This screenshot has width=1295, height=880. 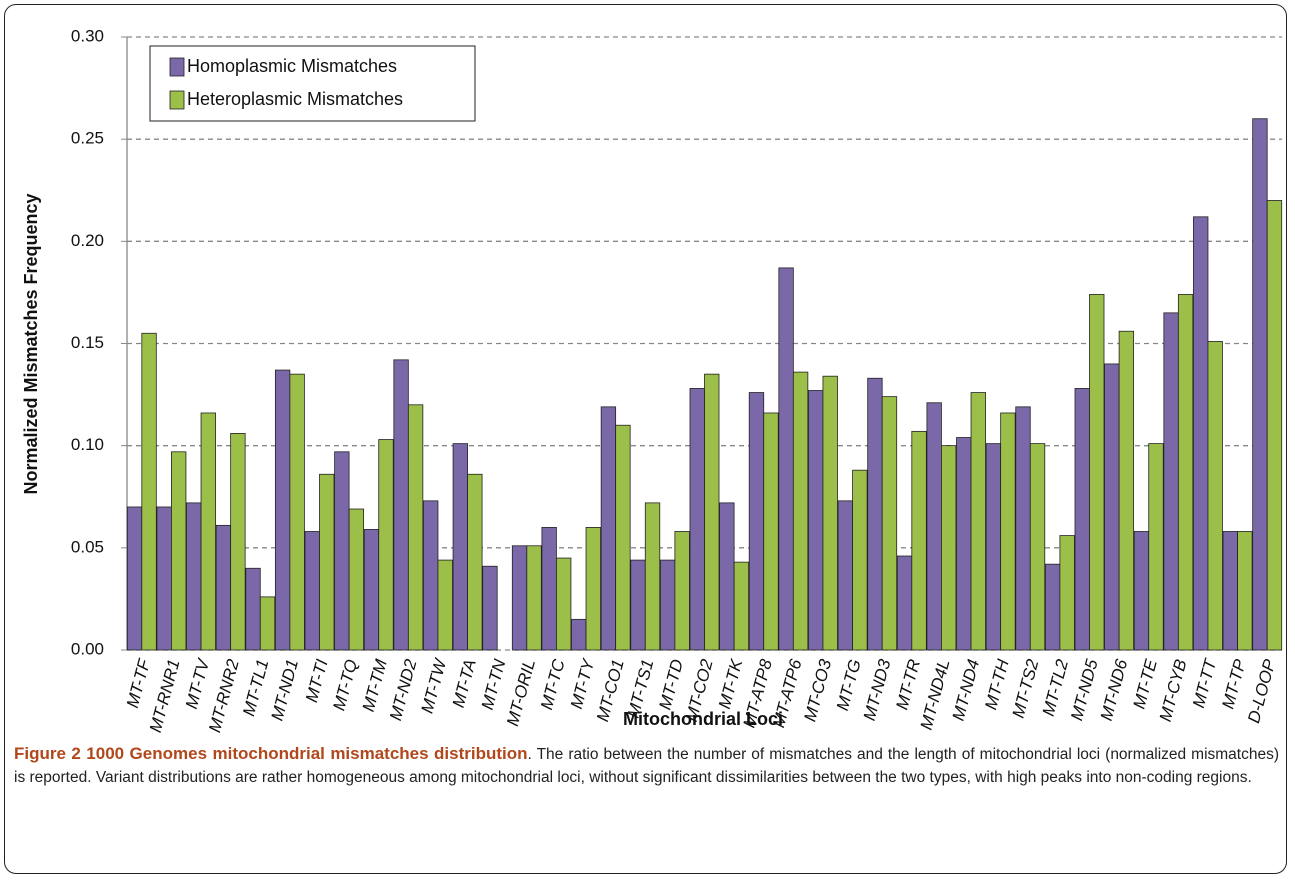 I want to click on x-tick-label: MT-TQ, so click(x=345, y=684).